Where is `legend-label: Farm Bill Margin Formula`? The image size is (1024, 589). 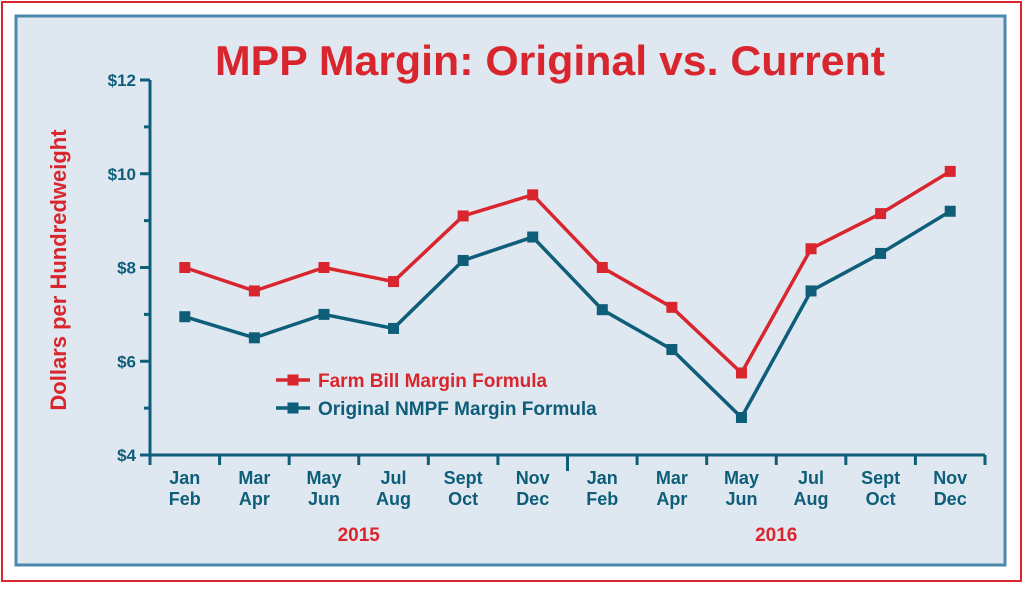 legend-label: Farm Bill Margin Formula is located at coordinates (433, 381).